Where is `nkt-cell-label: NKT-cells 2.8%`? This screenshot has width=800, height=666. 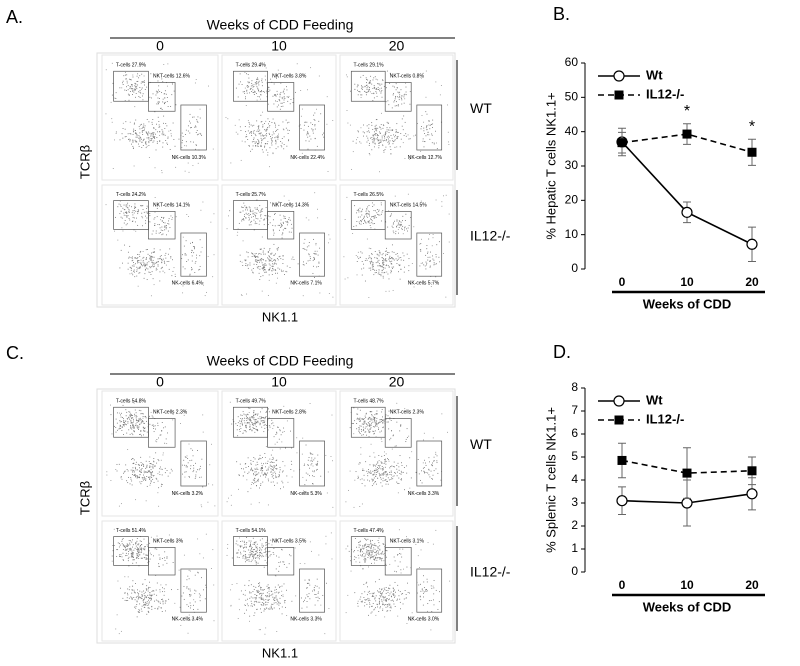
nkt-cell-label: NKT-cells 2.8% is located at coordinates (289, 413).